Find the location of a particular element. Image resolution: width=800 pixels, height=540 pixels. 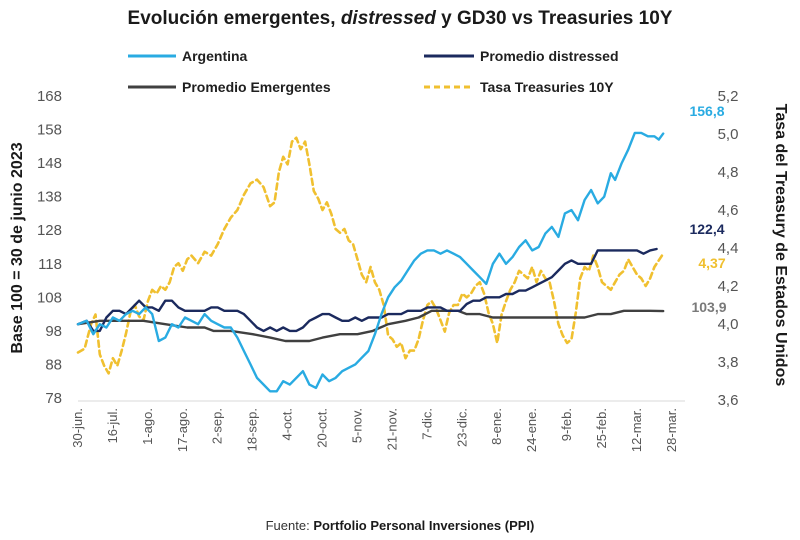

y2-tick-label: 4,6 is located at coordinates (728, 210).